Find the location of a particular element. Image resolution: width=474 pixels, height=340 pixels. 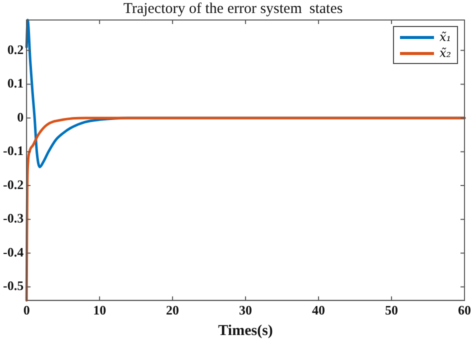

y-tick-label: 0.2 is located at coordinates (15, 49).